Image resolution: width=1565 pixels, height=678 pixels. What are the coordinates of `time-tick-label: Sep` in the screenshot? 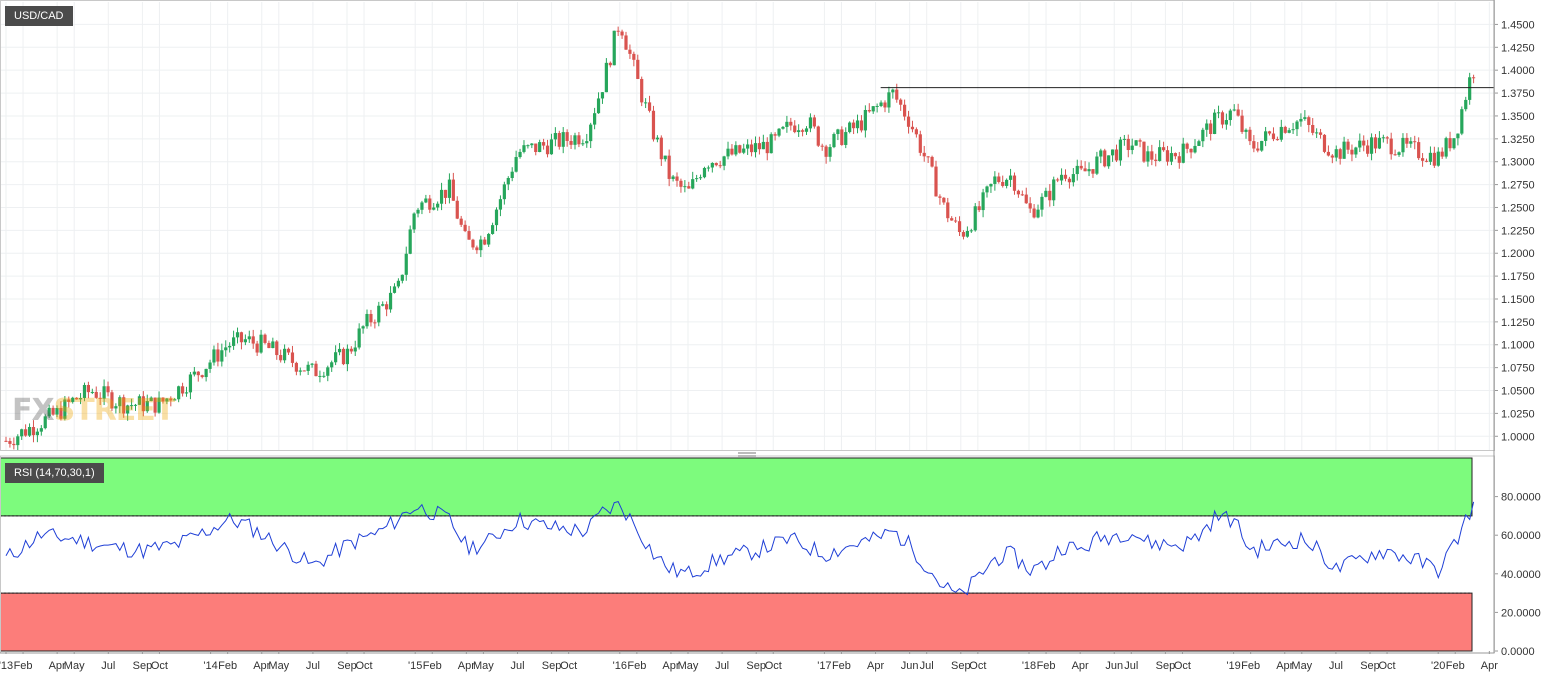 It's located at (143, 666).